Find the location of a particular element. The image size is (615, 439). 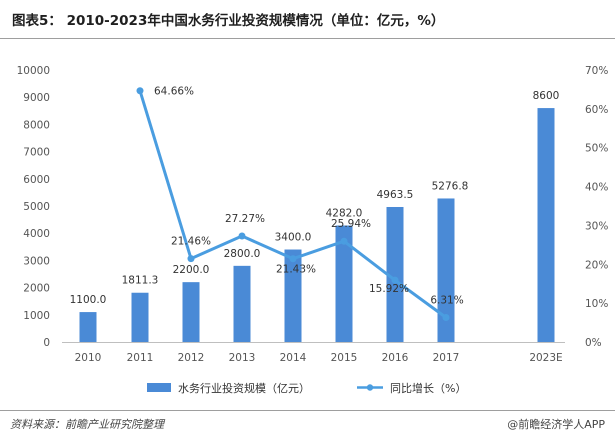

chart-title: 图表5： 2010-2023年中国水务行业投资规模情况（单位：亿元，%） is located at coordinates (228, 21).